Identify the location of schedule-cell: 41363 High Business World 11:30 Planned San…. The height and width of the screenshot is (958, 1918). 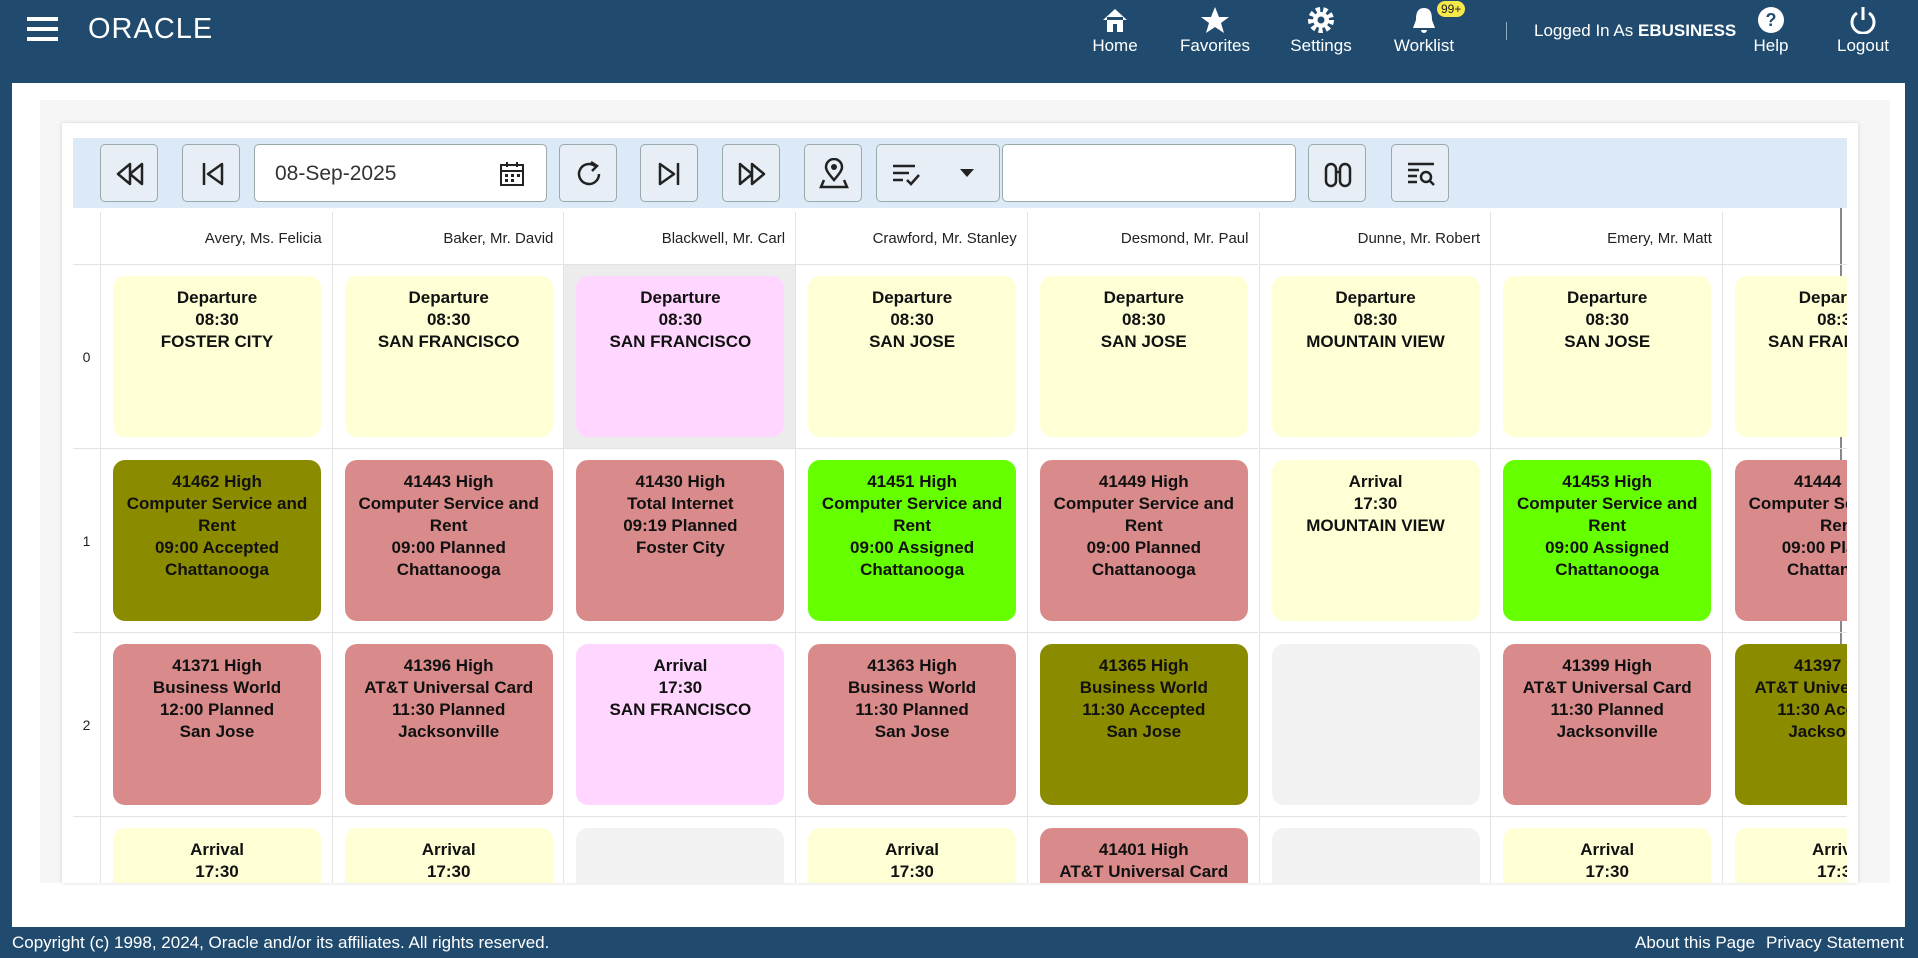
(911, 725).